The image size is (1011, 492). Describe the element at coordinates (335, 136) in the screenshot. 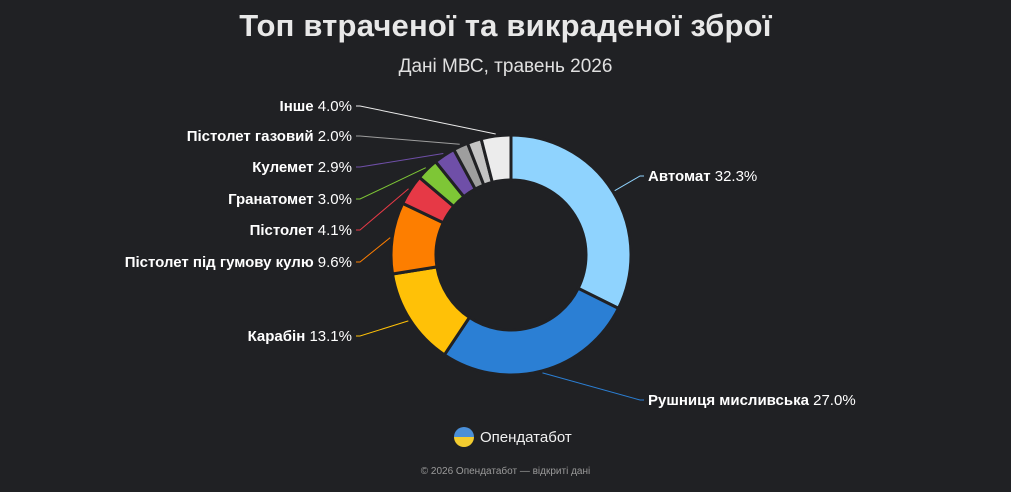

I see `slice-label-value: 2.0%` at that location.